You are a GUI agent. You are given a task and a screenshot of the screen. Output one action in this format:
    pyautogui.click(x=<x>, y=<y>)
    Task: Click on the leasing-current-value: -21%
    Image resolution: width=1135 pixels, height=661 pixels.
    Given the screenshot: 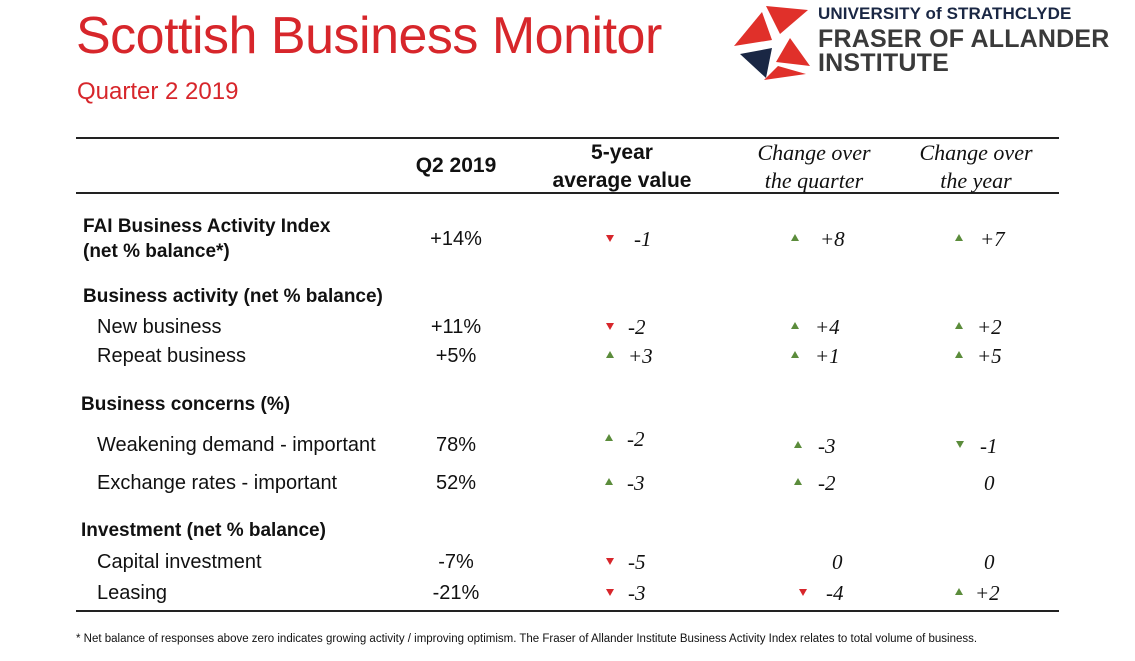 What is the action you would take?
    pyautogui.click(x=456, y=593)
    